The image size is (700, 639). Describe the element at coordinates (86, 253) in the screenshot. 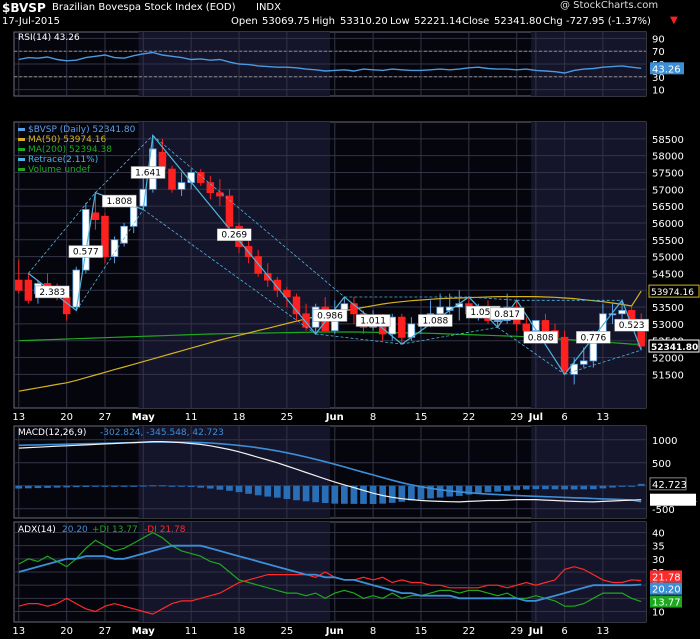

I see `retrace-label: 0.577` at that location.